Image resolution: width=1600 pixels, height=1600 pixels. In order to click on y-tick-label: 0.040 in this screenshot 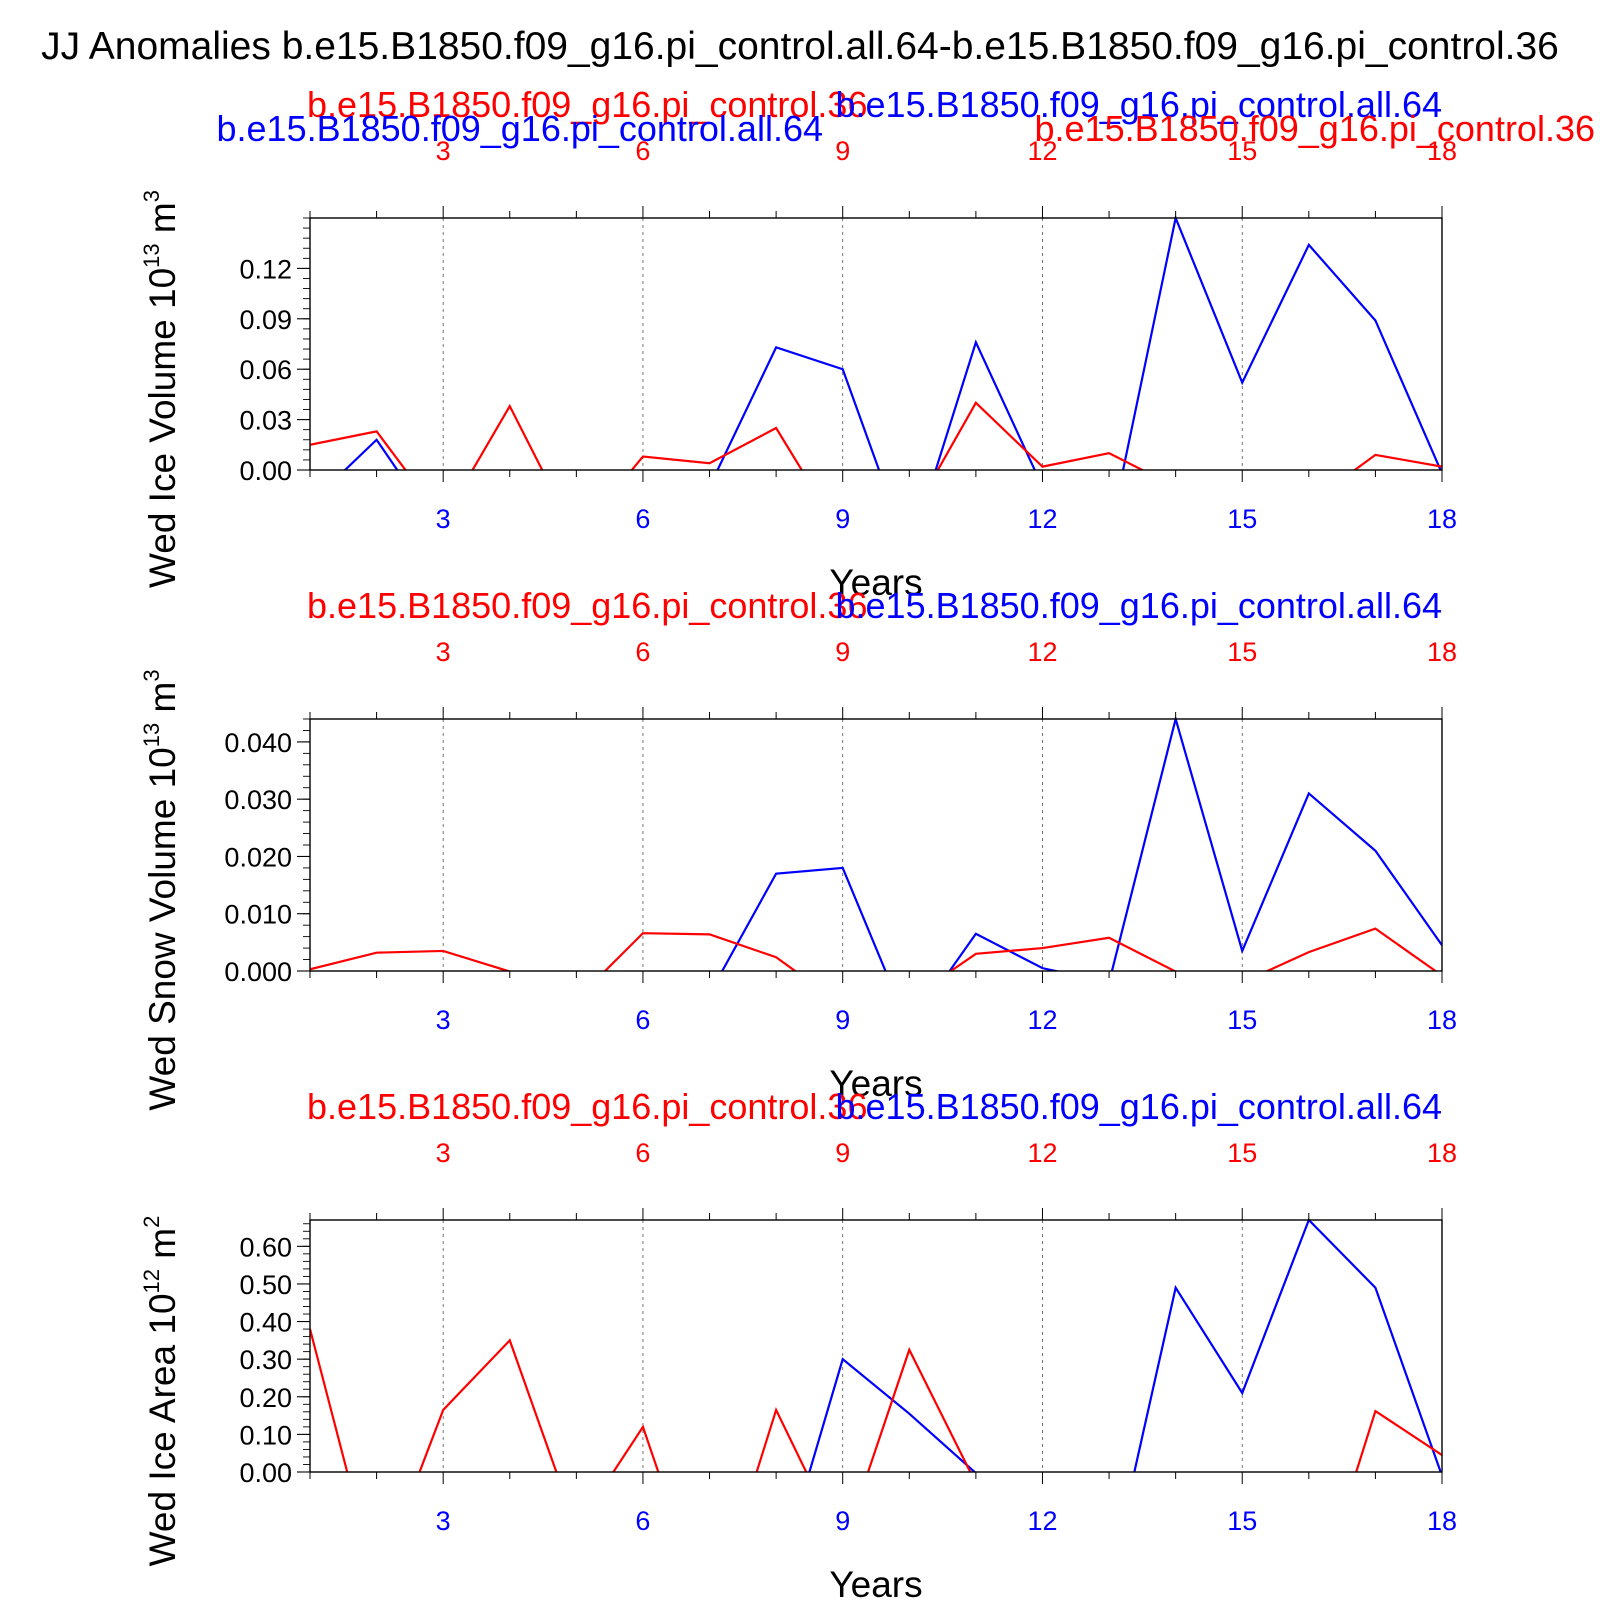, I will do `click(258, 743)`.